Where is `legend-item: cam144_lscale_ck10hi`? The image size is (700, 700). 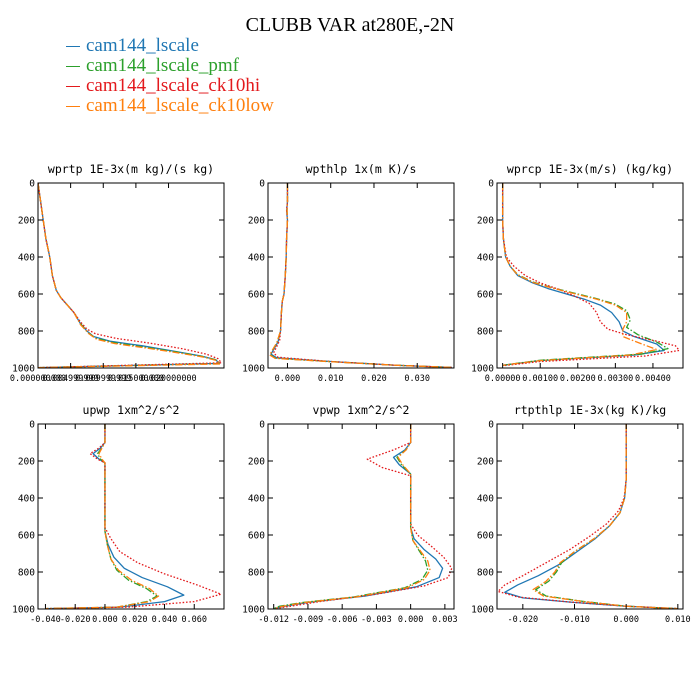
legend-item: cam144_lscale_ck10hi is located at coordinates (170, 86).